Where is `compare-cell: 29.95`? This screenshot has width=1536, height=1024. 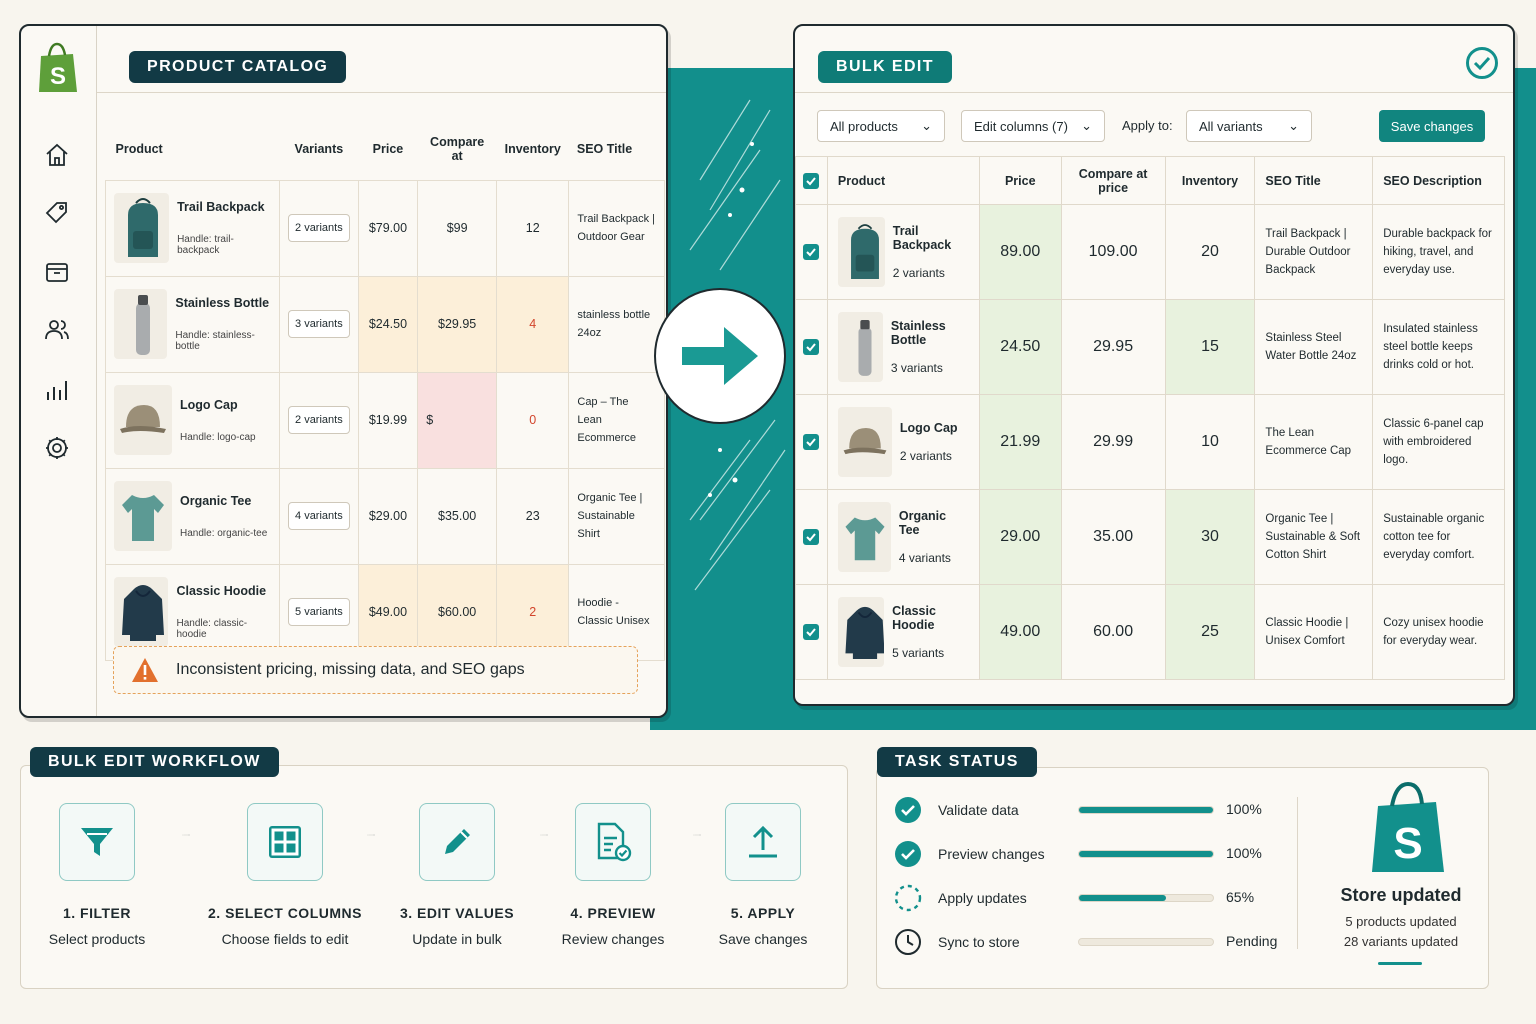
compare-cell: 29.95 is located at coordinates (1113, 347).